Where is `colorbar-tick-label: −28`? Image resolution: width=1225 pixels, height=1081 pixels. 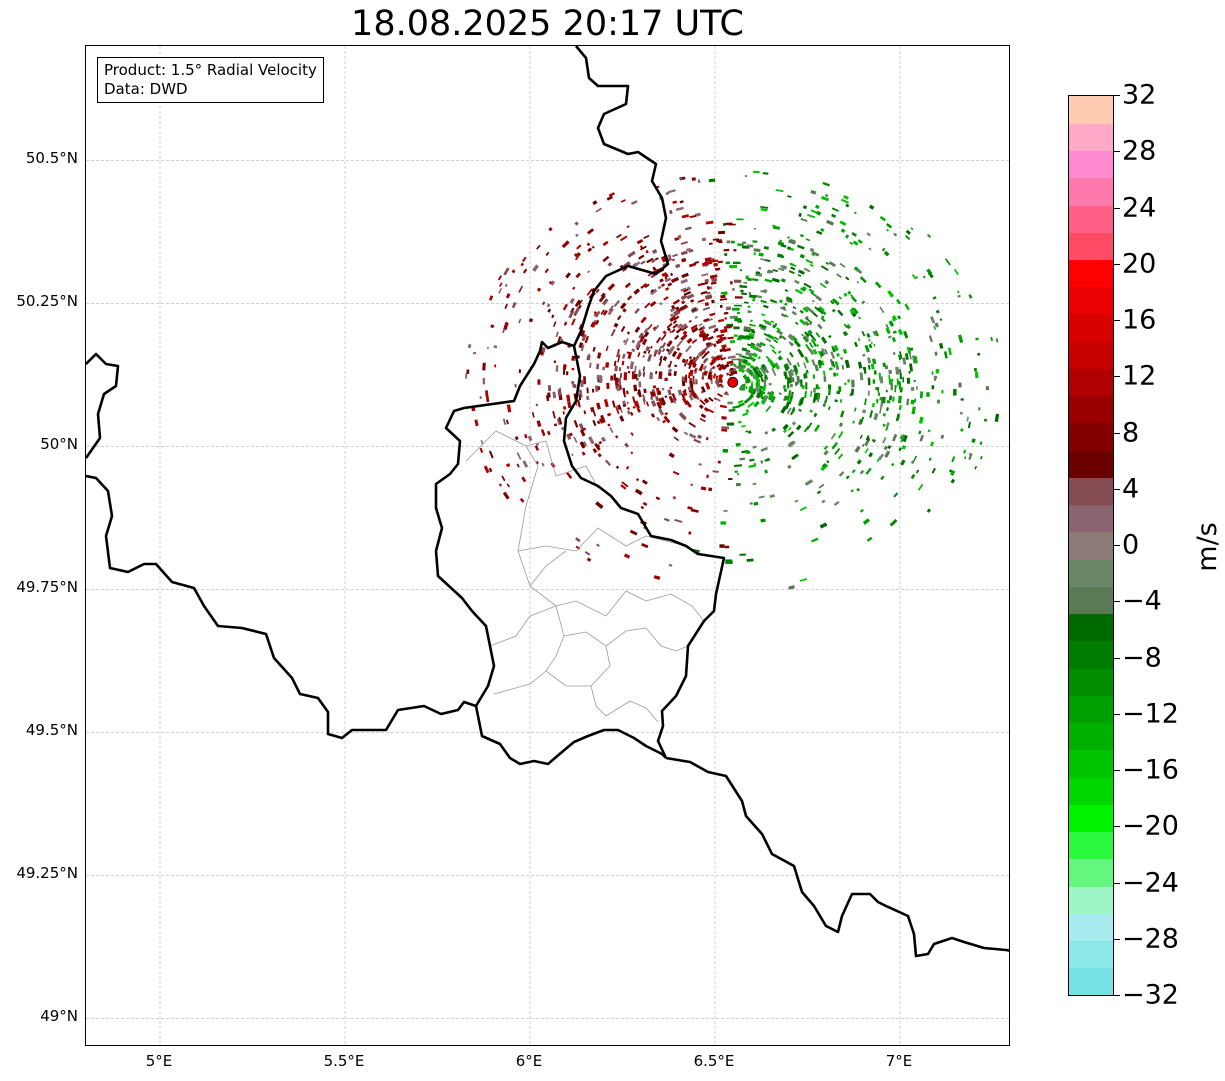
colorbar-tick-label: −28 is located at coordinates (1150, 939).